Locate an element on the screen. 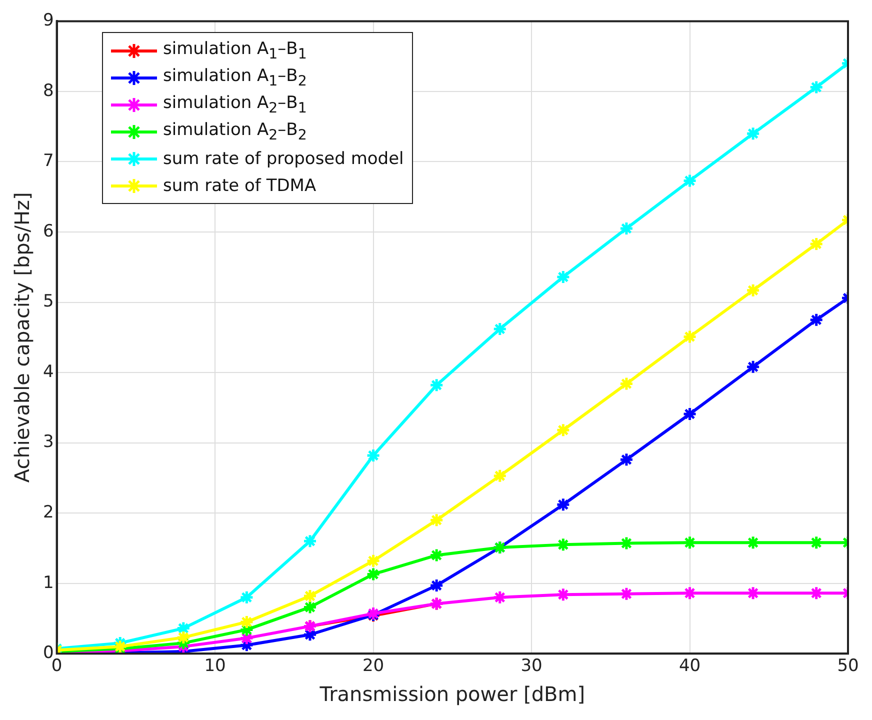 Image resolution: width=872 pixels, height=720 pixels. x-axis-title: Transmission power [dBm] is located at coordinates (452, 694).